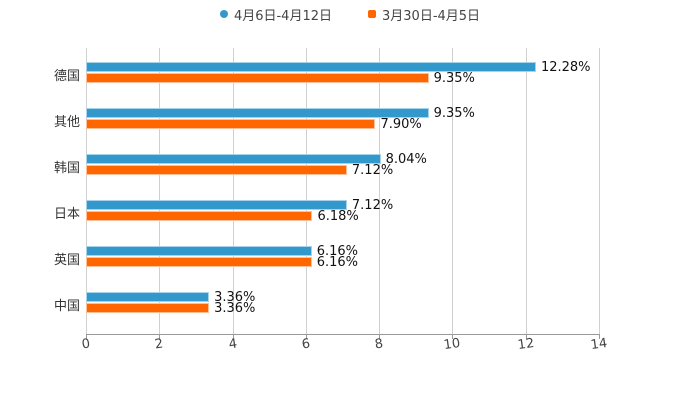 This screenshot has height=400, width=700. I want to click on x-axis-tick-label: 8, so click(379, 344).